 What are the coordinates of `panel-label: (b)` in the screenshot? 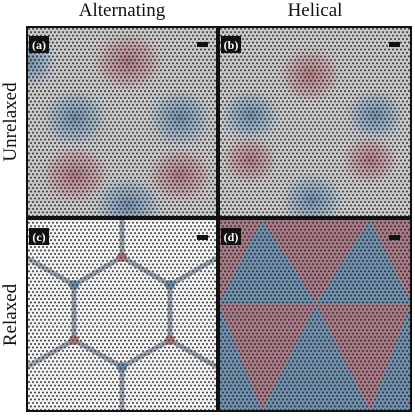 It's located at (231, 45).